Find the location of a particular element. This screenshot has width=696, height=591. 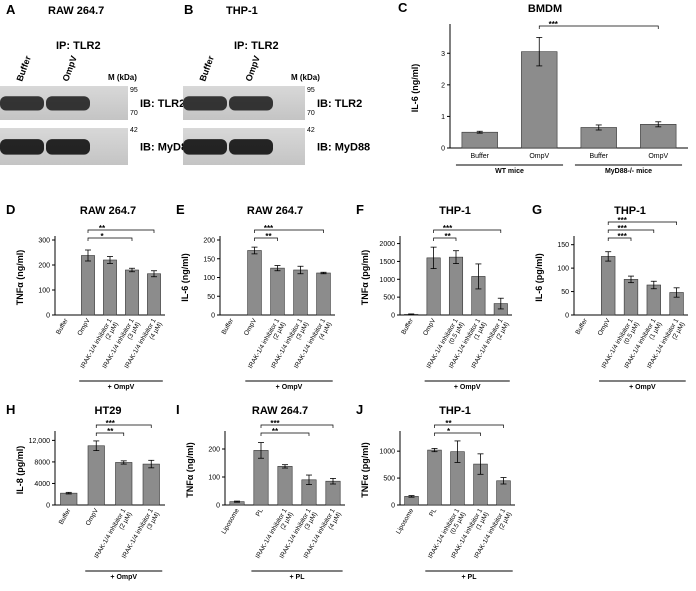

significance-label: * is located at coordinates (102, 236).